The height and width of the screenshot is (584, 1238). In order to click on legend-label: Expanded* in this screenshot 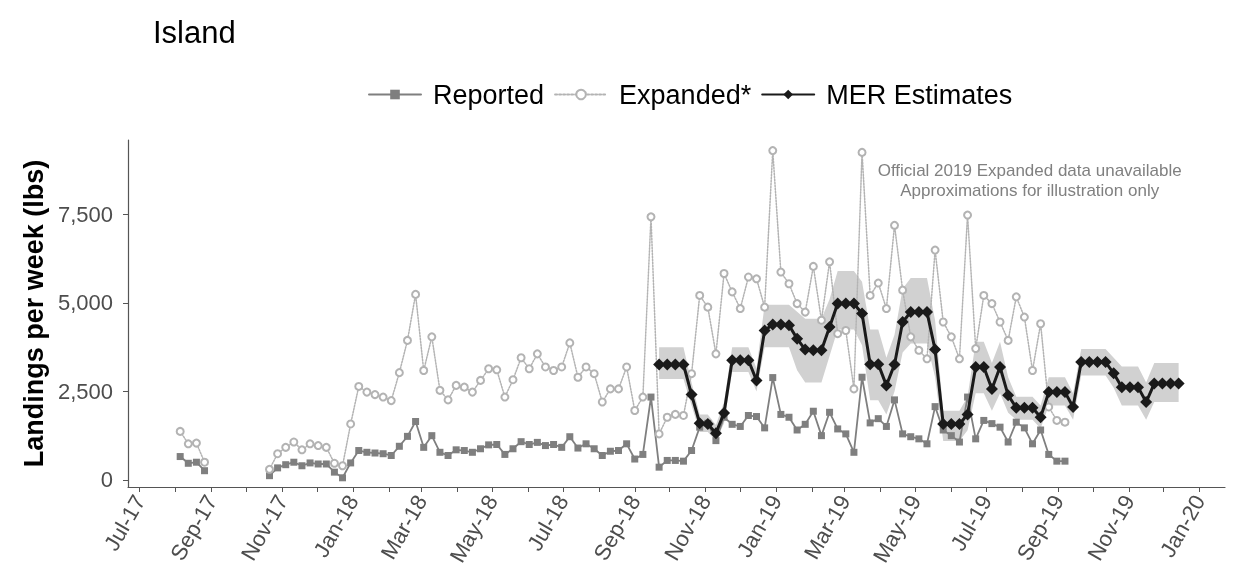, I will do `click(685, 94)`.